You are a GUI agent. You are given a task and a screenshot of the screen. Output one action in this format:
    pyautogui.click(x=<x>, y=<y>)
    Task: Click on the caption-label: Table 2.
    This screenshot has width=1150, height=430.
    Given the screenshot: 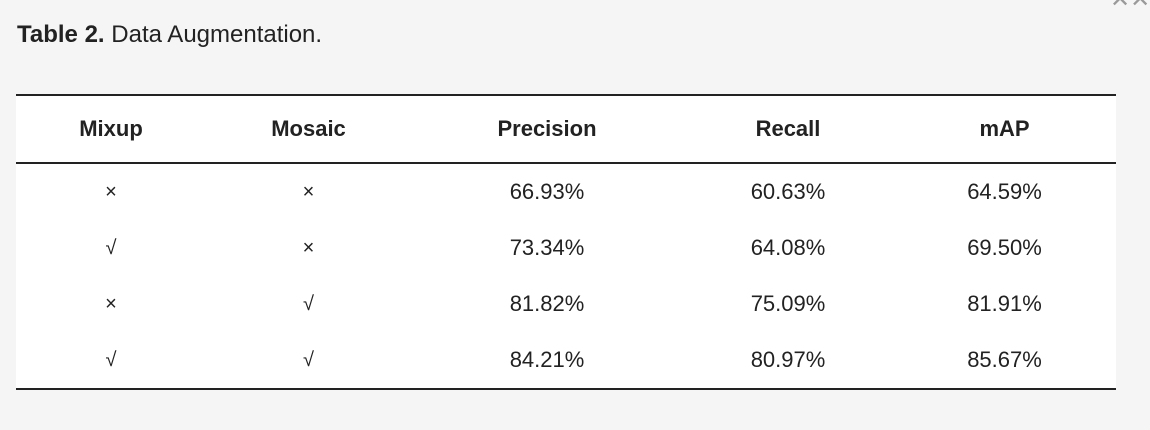 What is the action you would take?
    pyautogui.click(x=61, y=34)
    